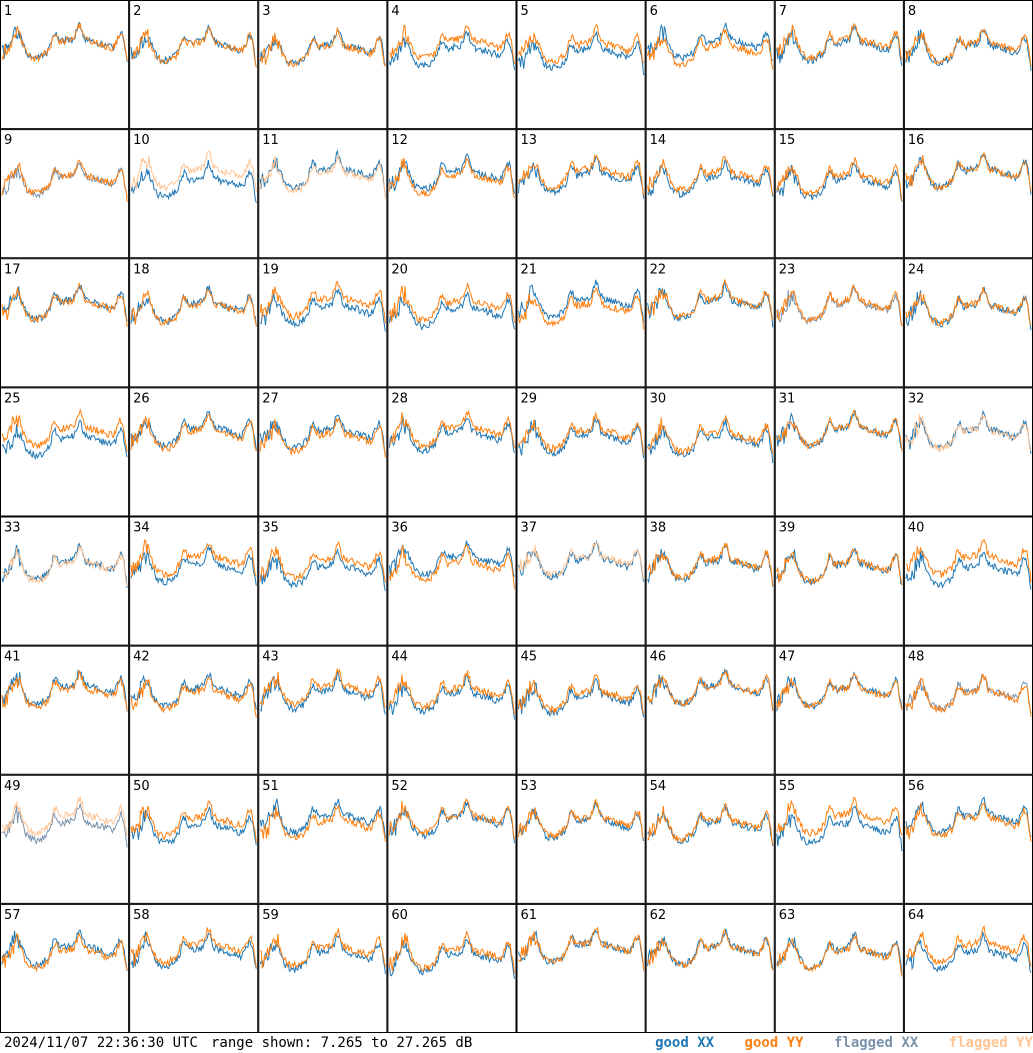 The image size is (1033, 1053). I want to click on panel-label: 39, so click(787, 528).